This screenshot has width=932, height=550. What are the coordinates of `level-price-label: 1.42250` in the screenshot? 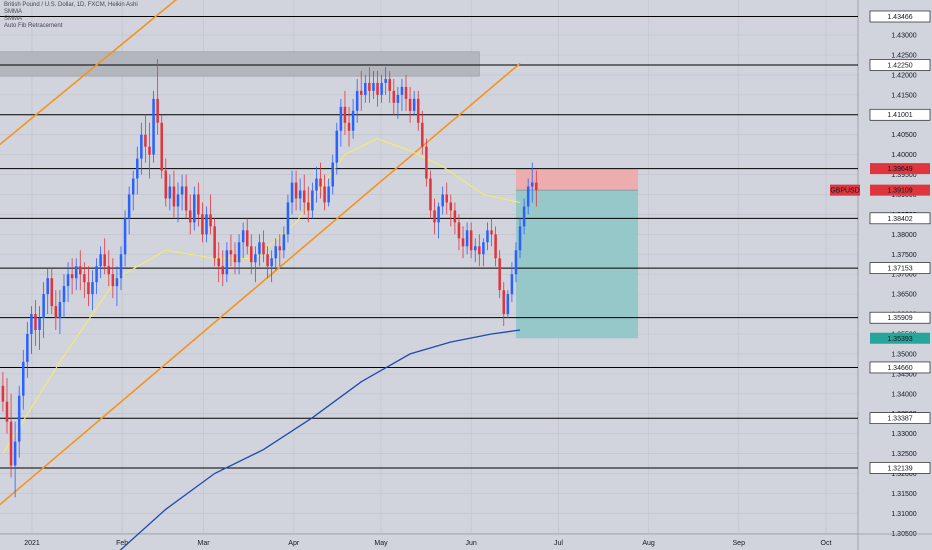 It's located at (899, 65).